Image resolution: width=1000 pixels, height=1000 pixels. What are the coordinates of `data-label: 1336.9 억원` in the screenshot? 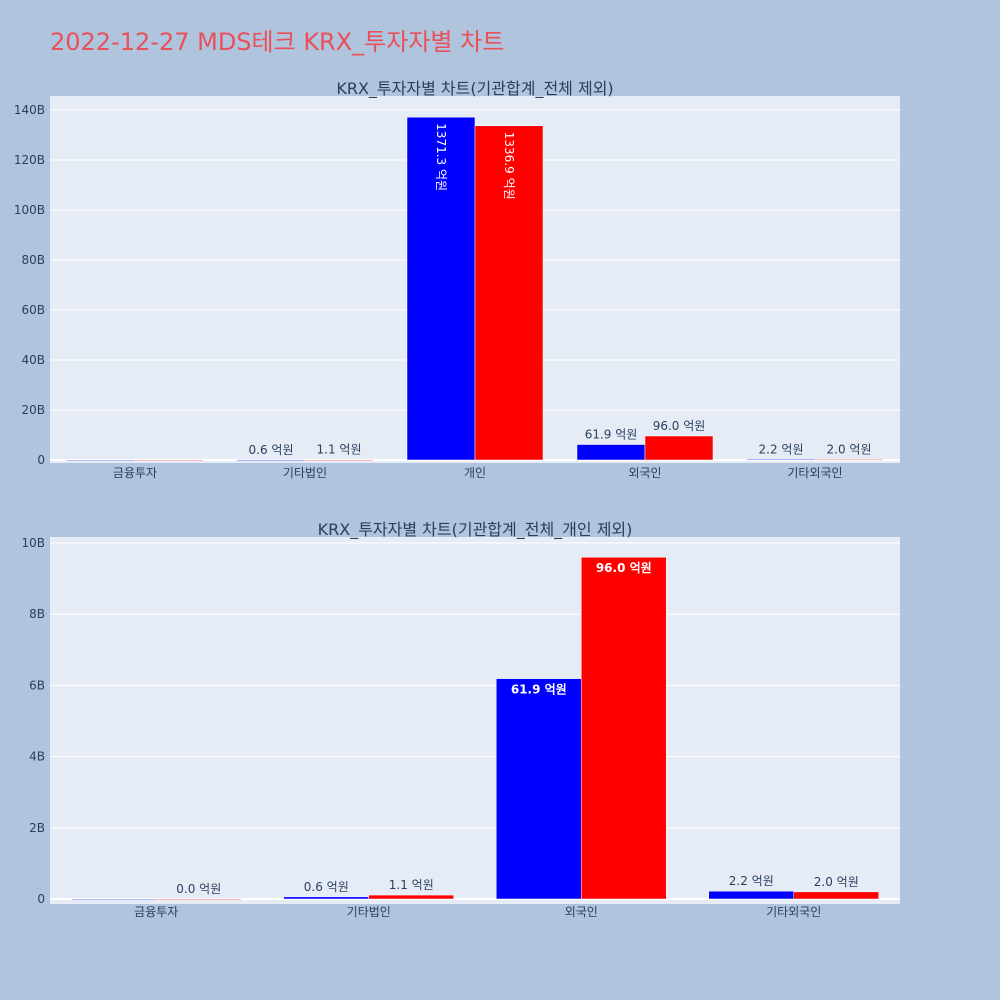 It's located at (509, 166).